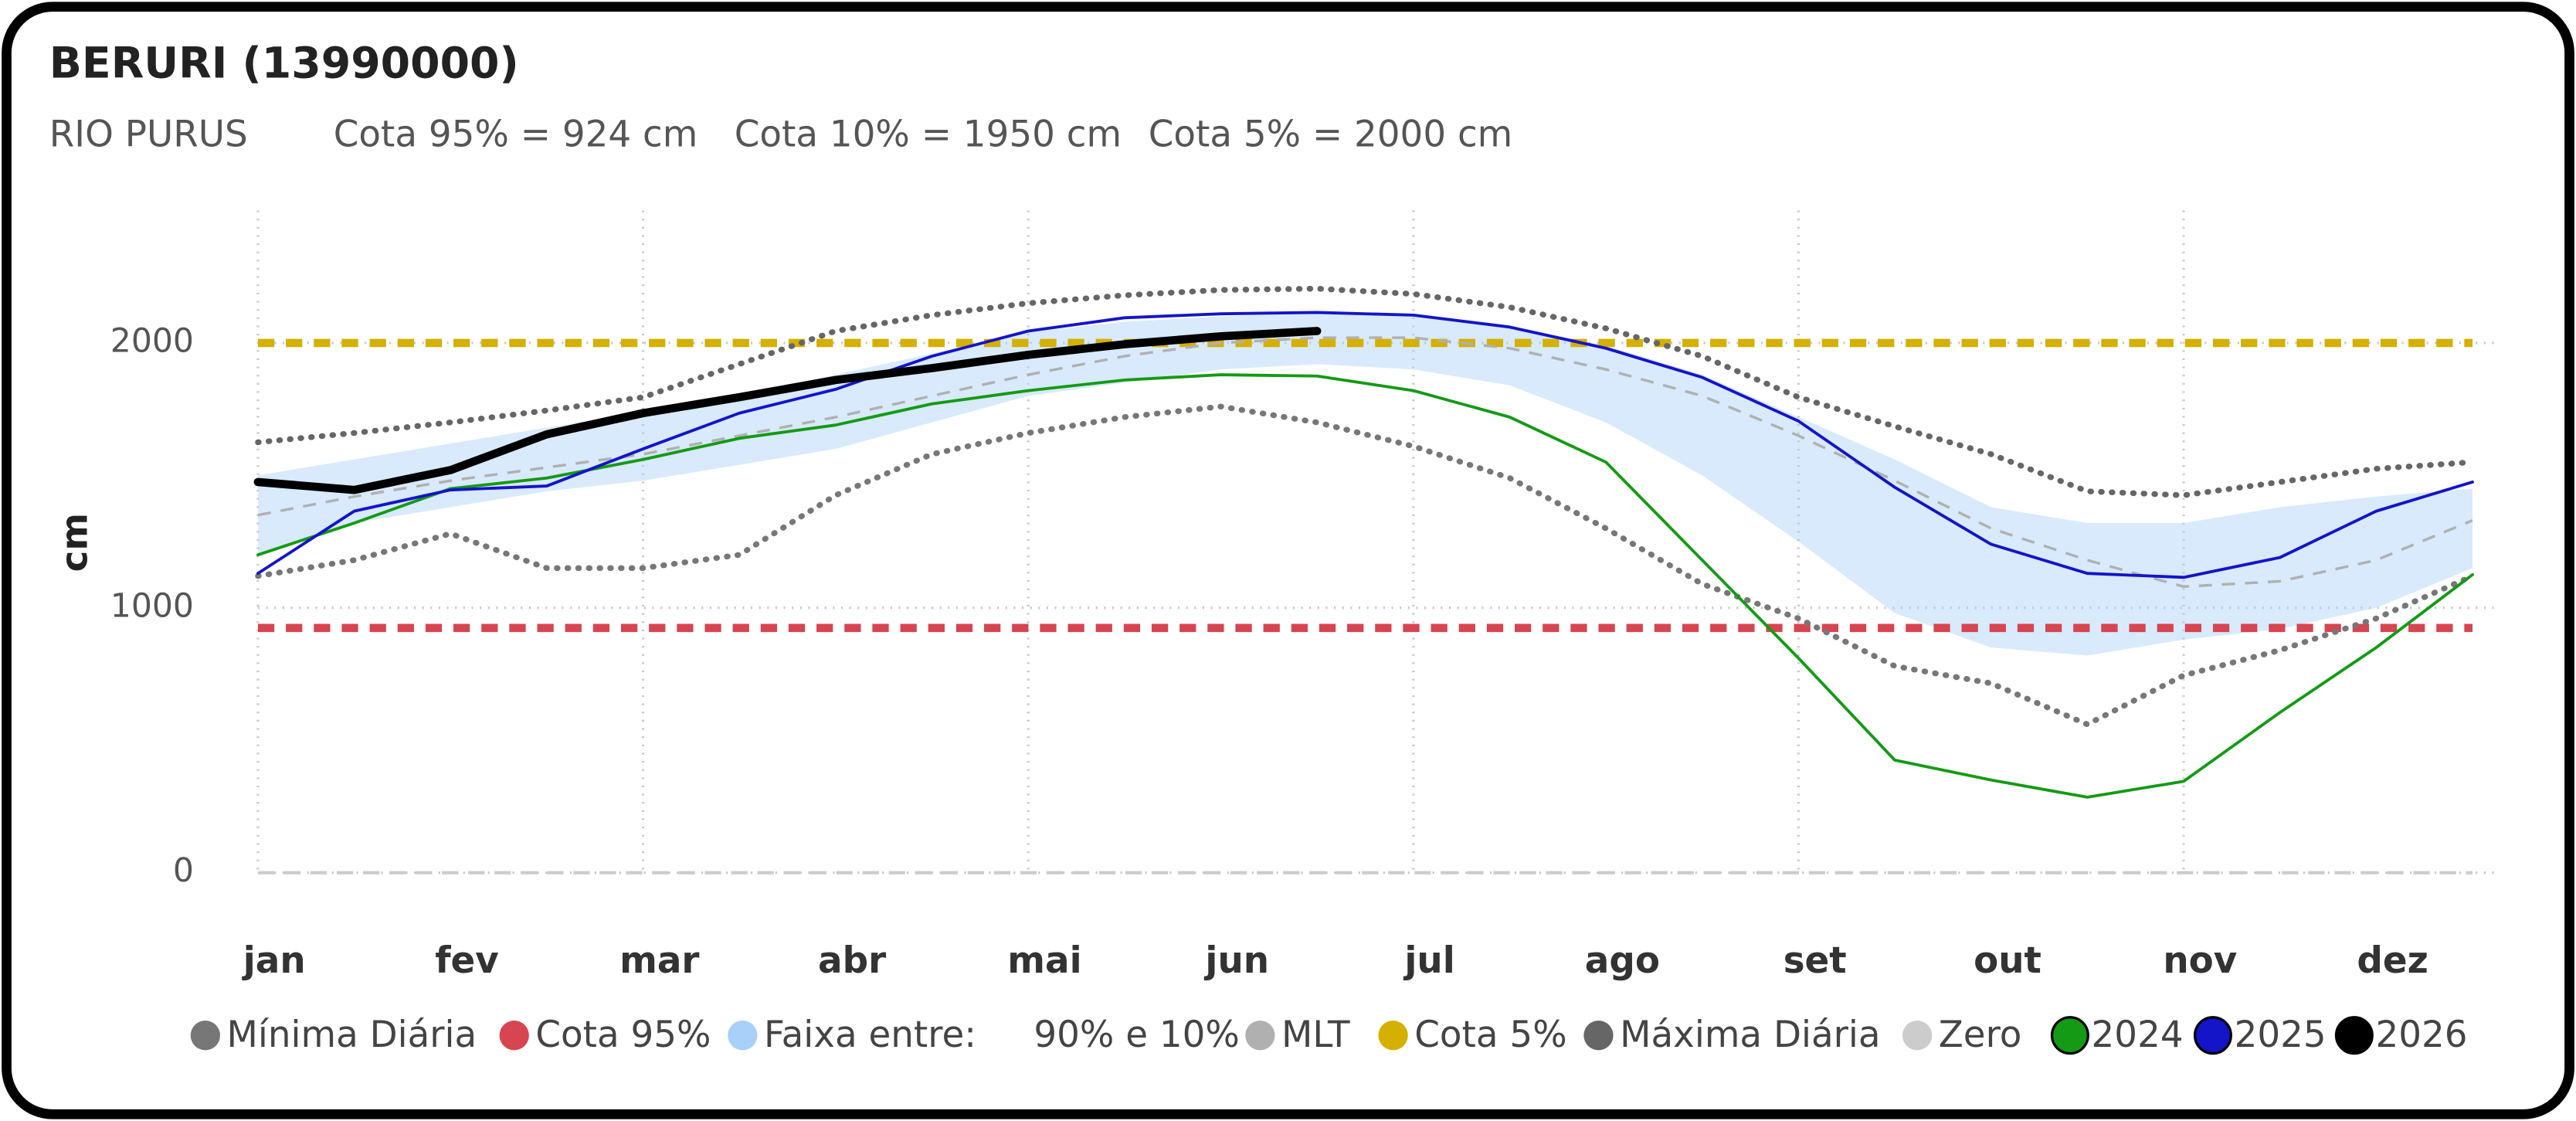  Describe the element at coordinates (1236, 961) in the screenshot. I see `x-tick-label: jun` at that location.